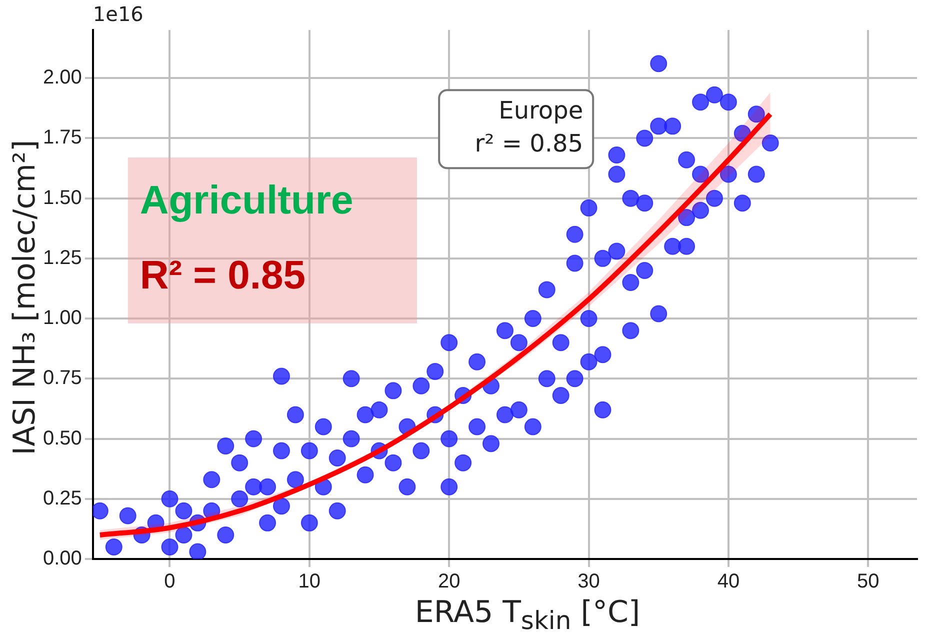 Image resolution: width=926 pixels, height=637 pixels. I want to click on y-tick-label: 1.00, so click(62, 318).